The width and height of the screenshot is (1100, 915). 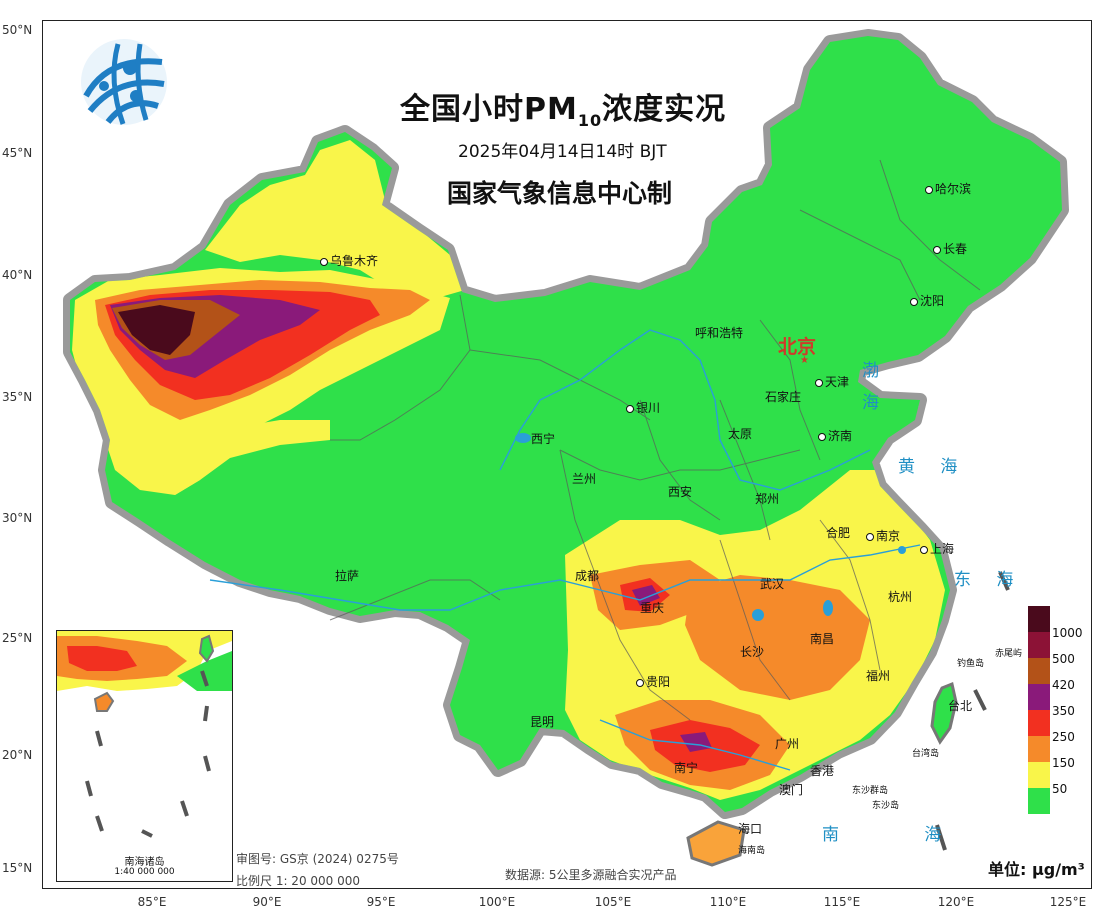 I want to click on city-label: 西宁, so click(x=543, y=438).